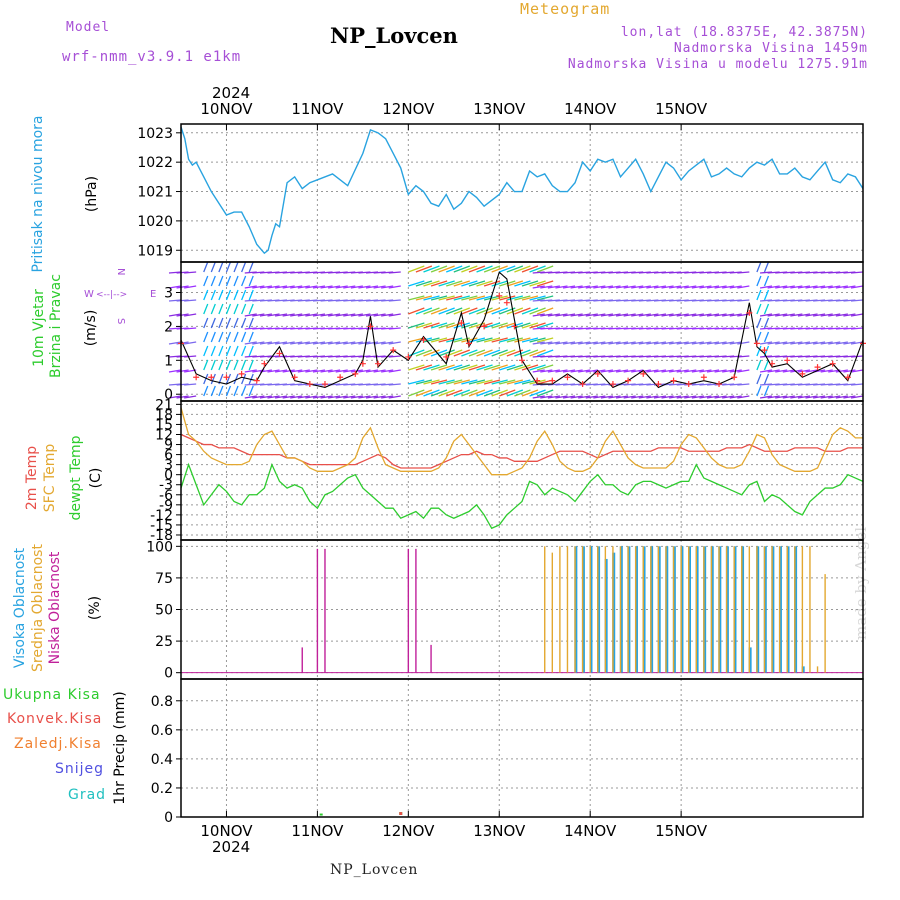 Image resolution: width=900 pixels, height=900 pixels. What do you see at coordinates (120, 271) in the screenshot?
I see `compass-n: N` at bounding box center [120, 271].